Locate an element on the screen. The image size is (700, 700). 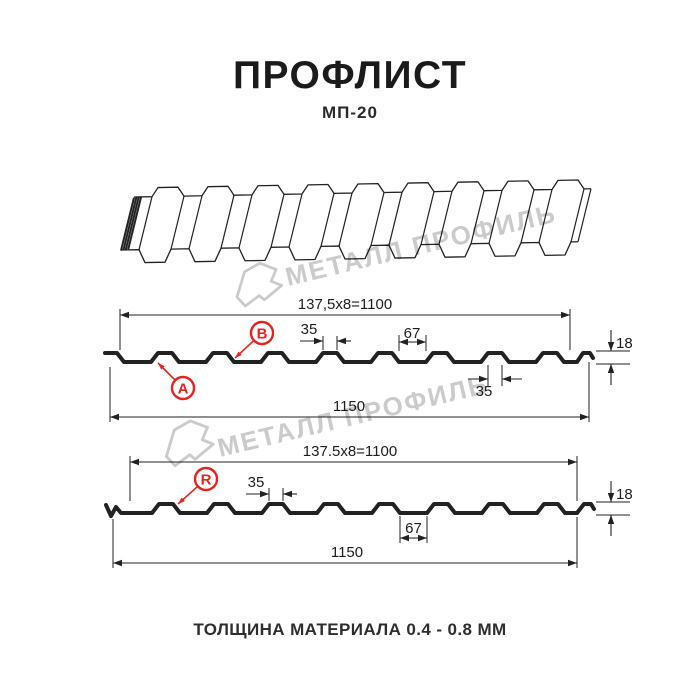
page-title: ПРОФЛИСТ is located at coordinates (350, 75).